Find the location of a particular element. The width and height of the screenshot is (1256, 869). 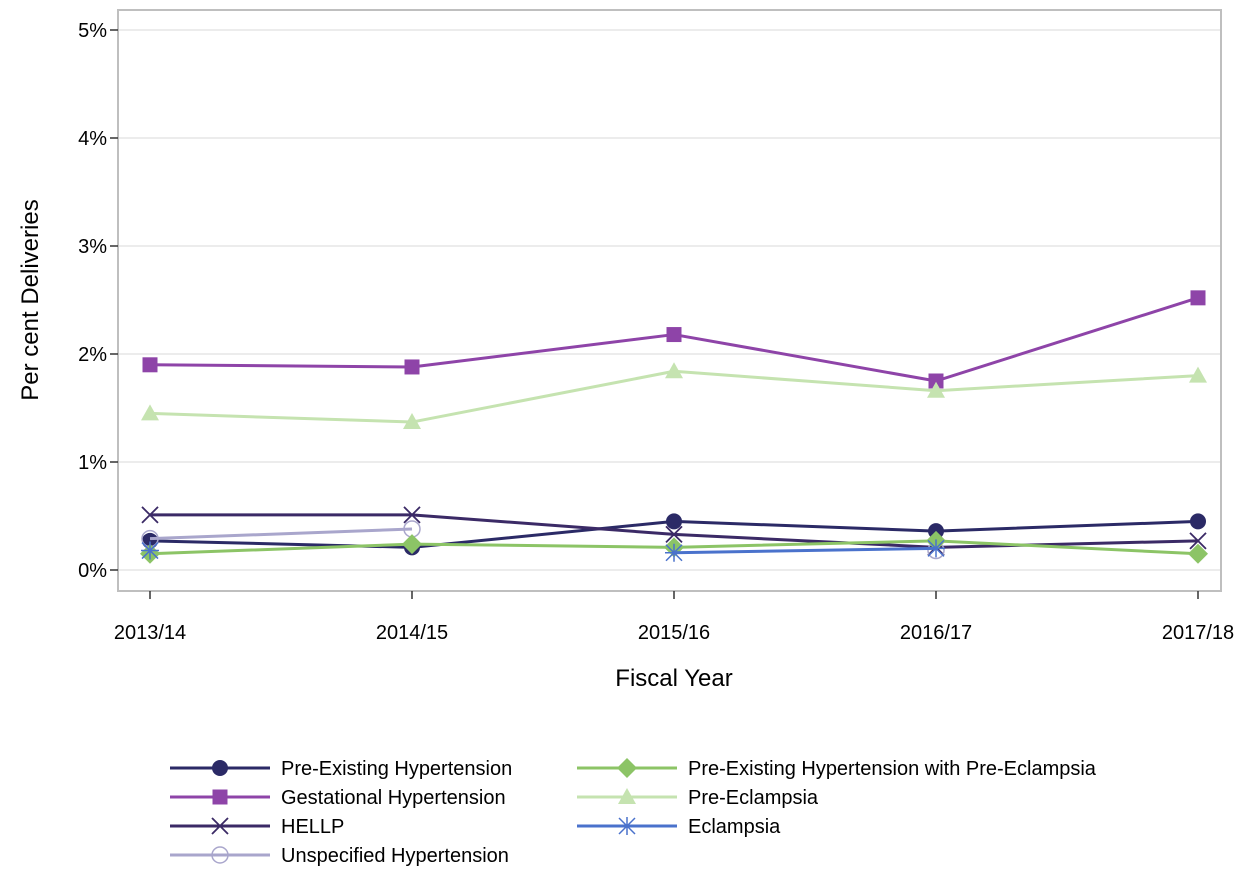

legend-item-gestational-hypertension: Gestational Hypertension is located at coordinates (338, 798).